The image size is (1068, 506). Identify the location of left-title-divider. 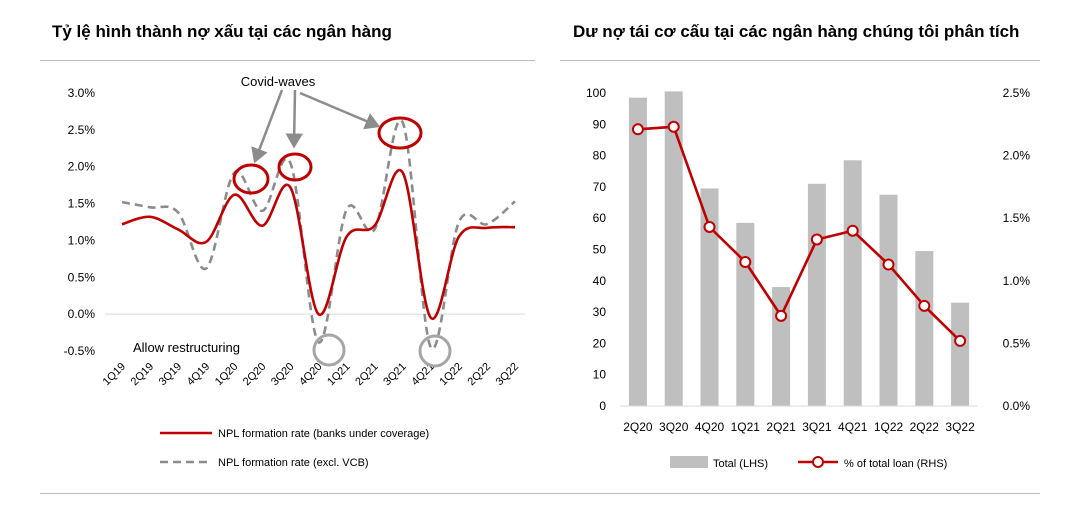
(287, 60).